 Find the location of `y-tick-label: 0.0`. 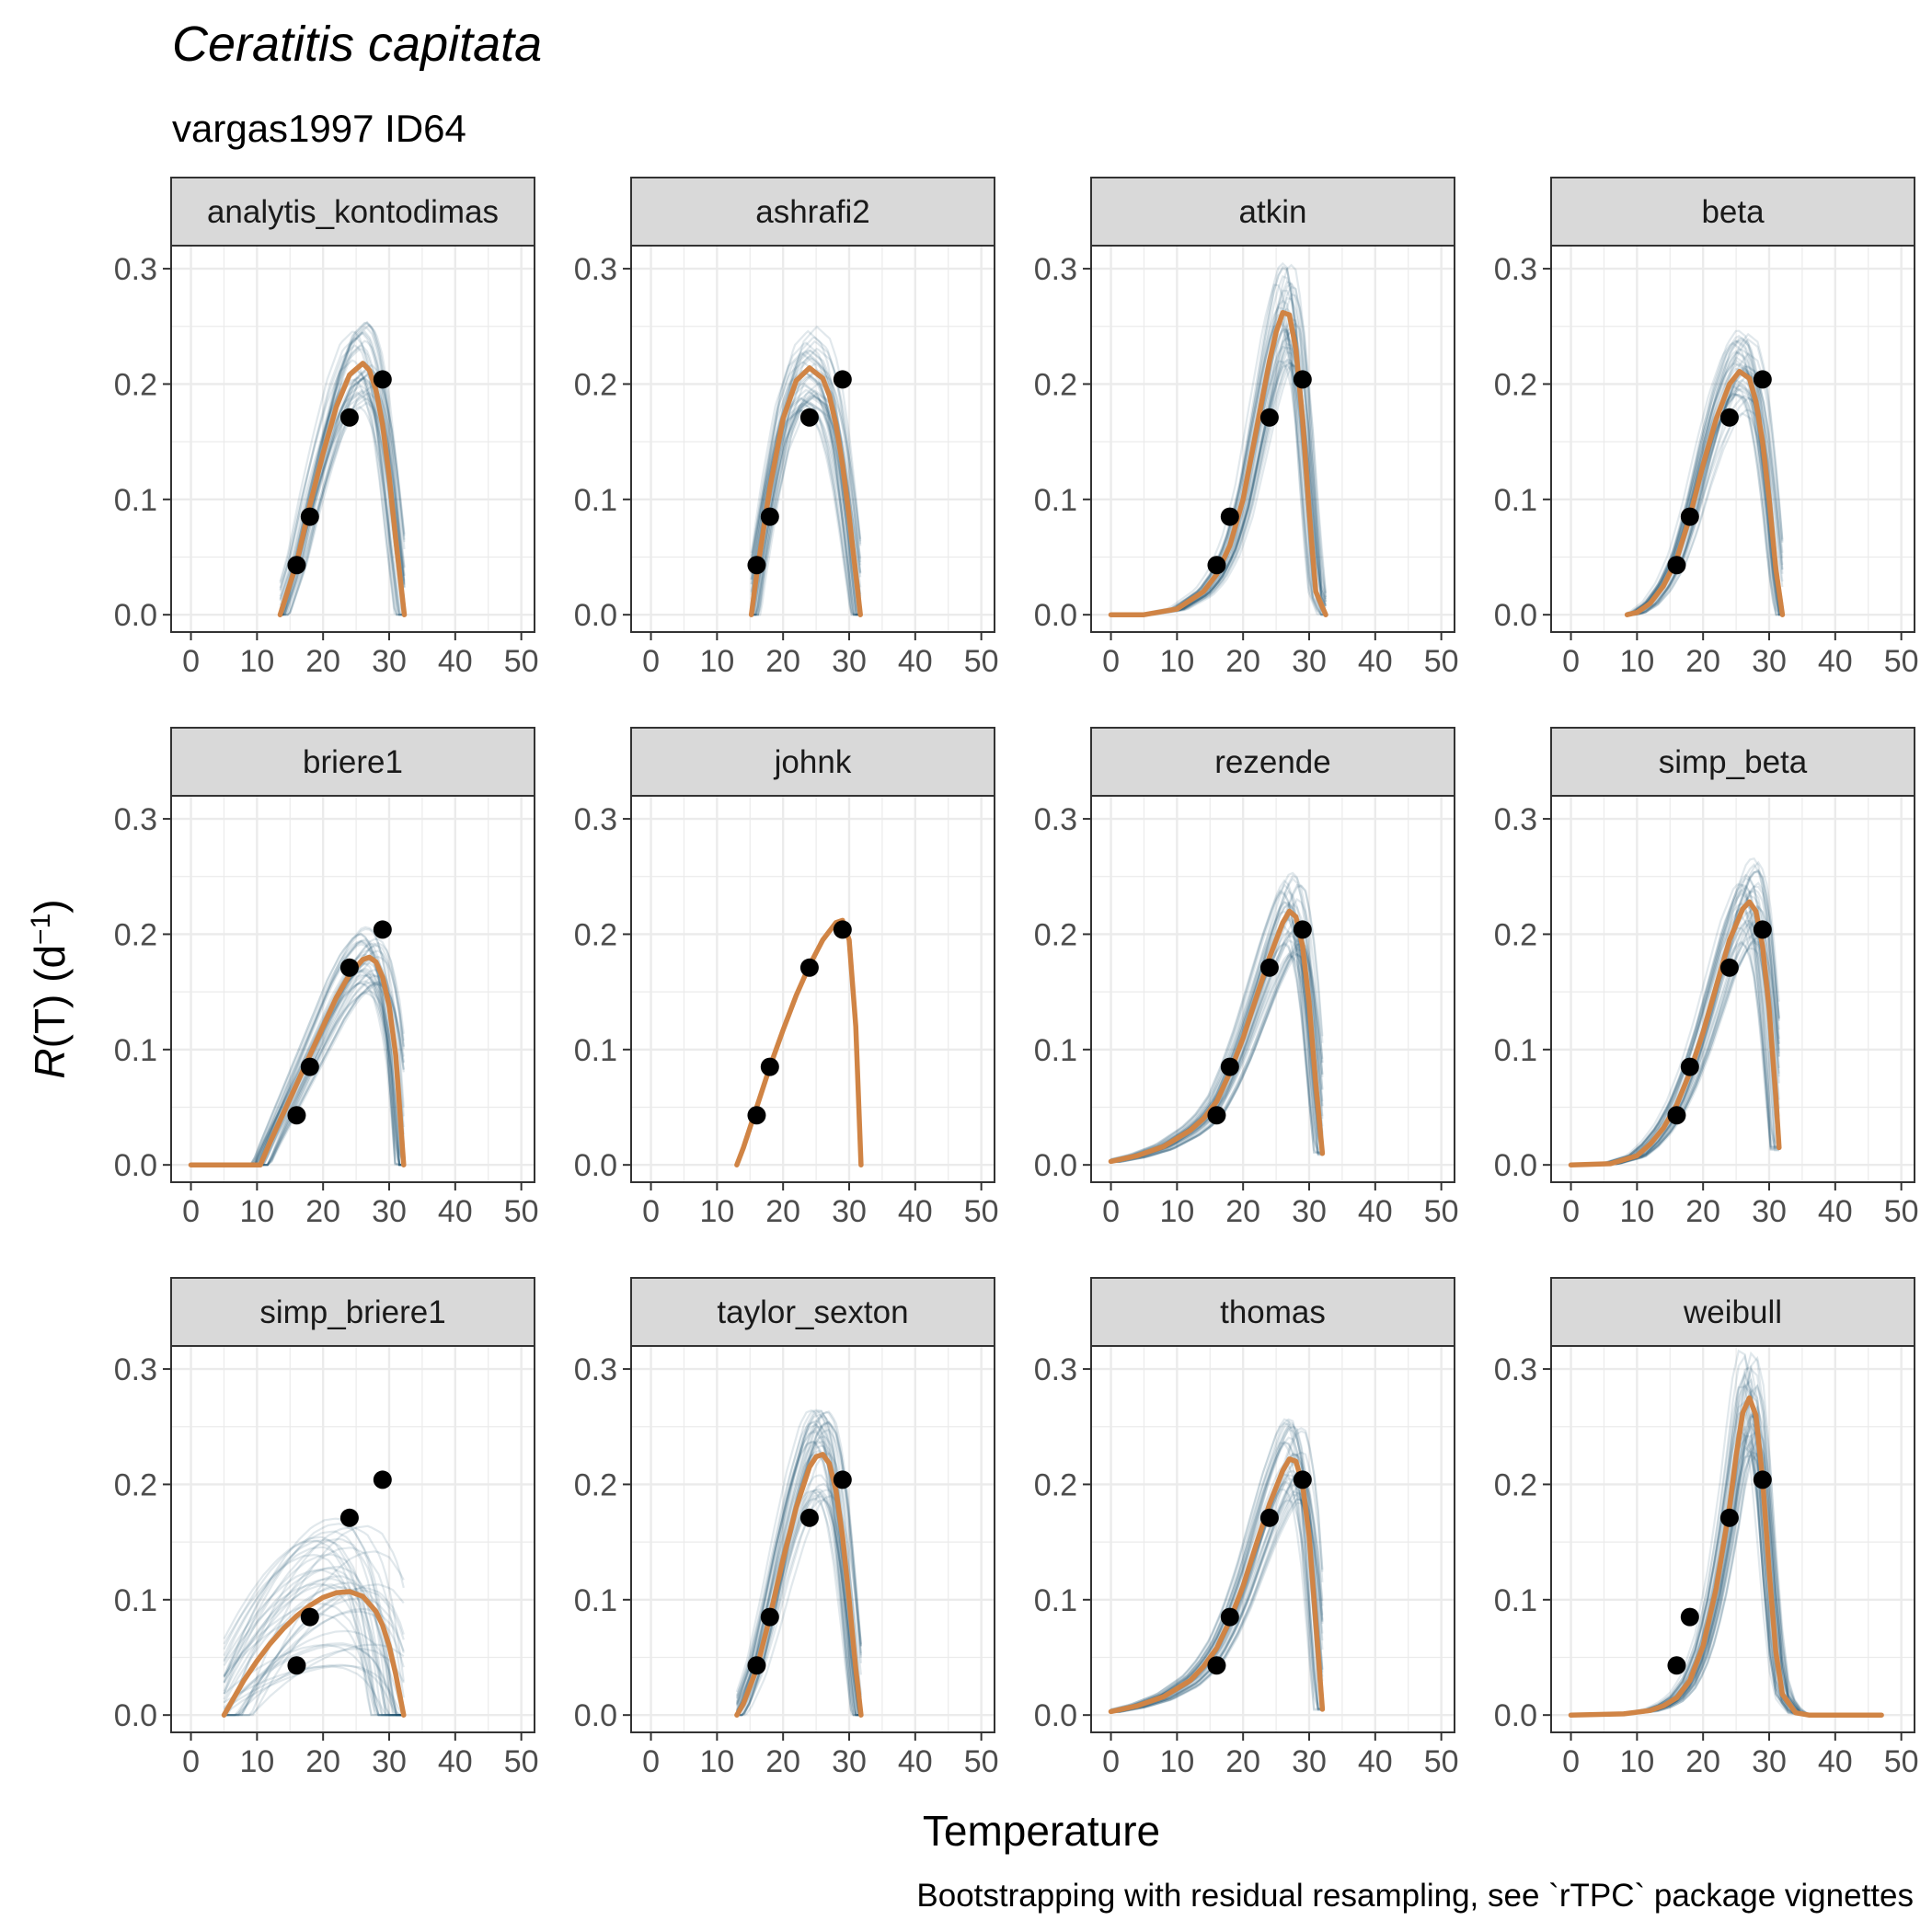

y-tick-label: 0.0 is located at coordinates (1515, 1165).